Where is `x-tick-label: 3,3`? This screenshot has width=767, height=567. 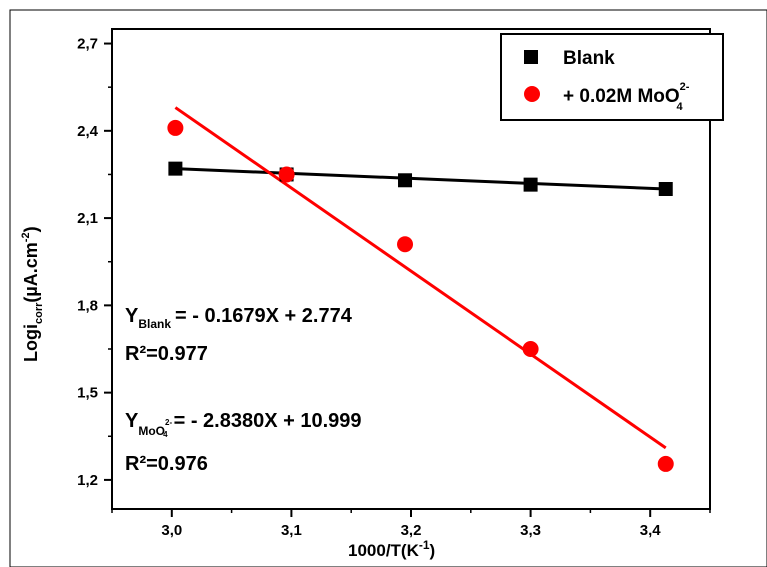 x-tick-label: 3,3 is located at coordinates (530, 530).